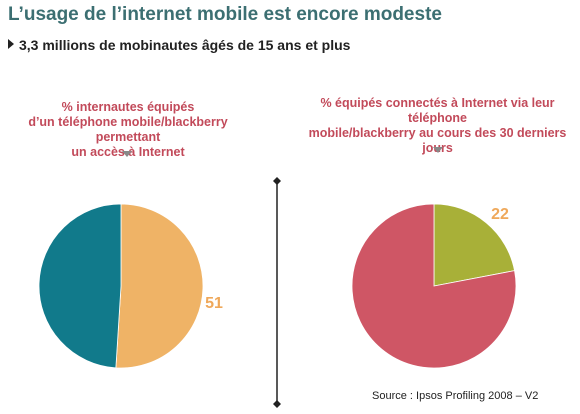  What do you see at coordinates (500, 214) in the screenshot?
I see `pie-2-value-label: 22` at bounding box center [500, 214].